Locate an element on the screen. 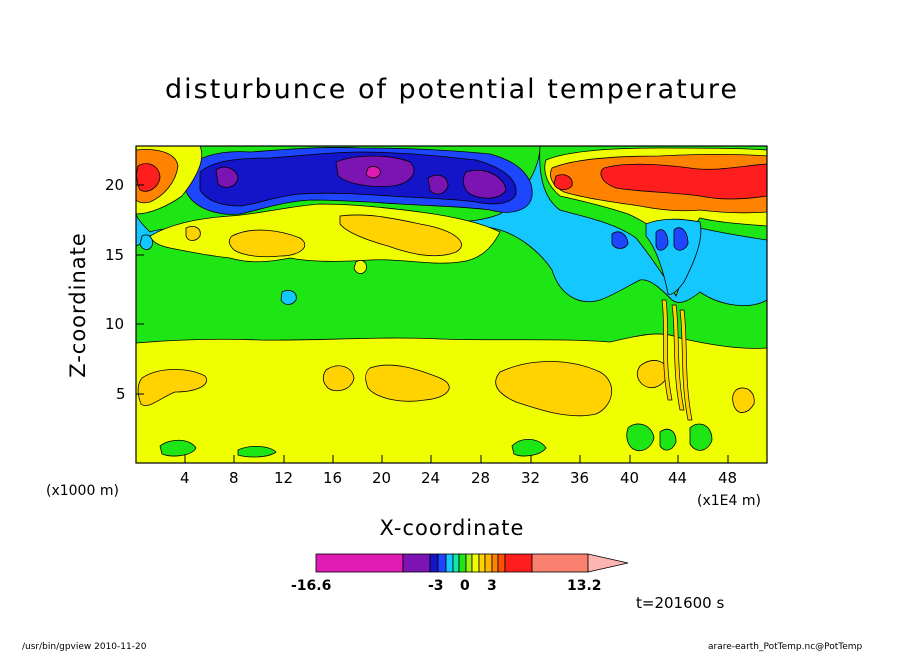 The image size is (904, 654). band-yellow-lower is located at coordinates (451, 398).